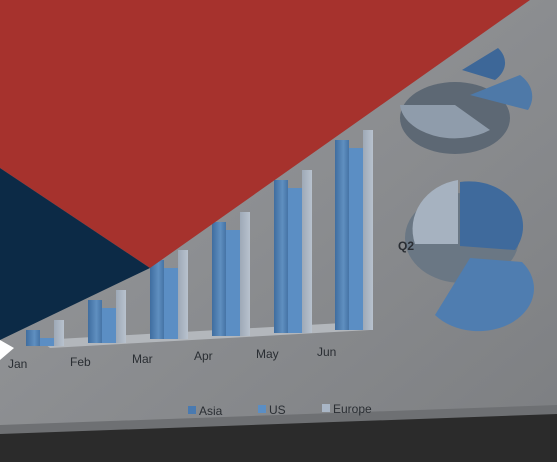 The height and width of the screenshot is (462, 557). What do you see at coordinates (278, 436) in the screenshot?
I see `monitor-bezel` at bounding box center [278, 436].